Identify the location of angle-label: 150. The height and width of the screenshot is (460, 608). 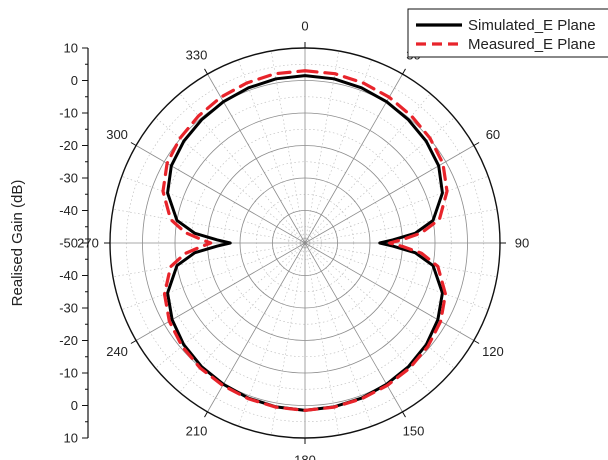
(414, 430).